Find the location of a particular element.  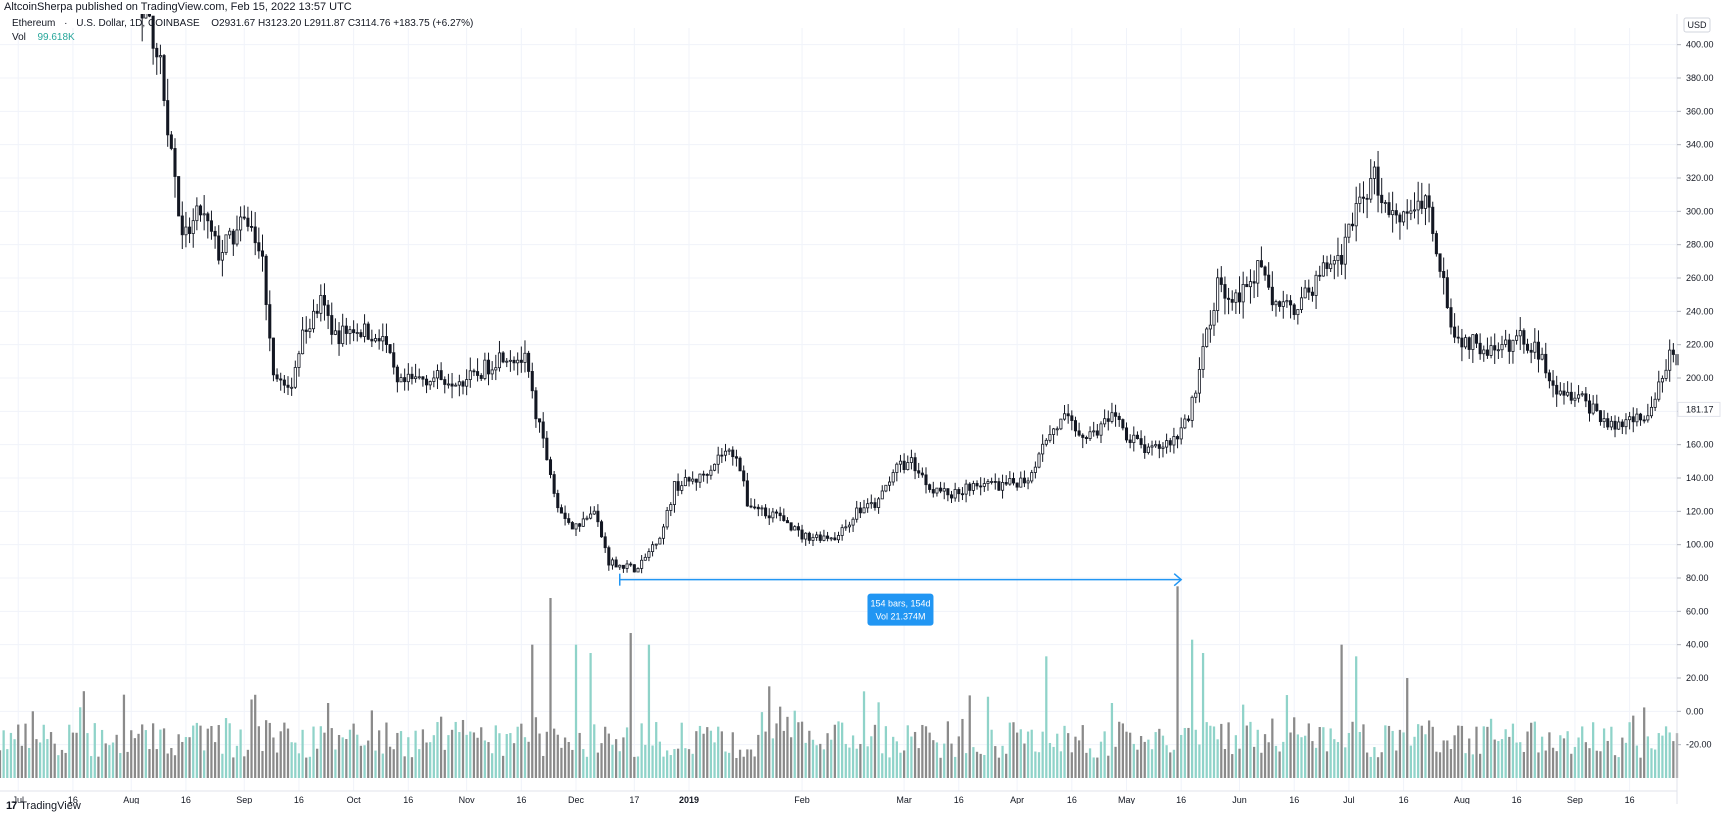

x-tick-label: 16 is located at coordinates (959, 799).